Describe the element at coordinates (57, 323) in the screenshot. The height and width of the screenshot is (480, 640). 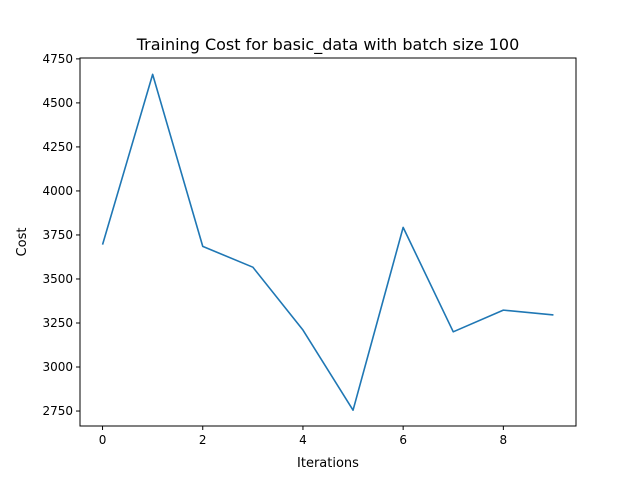
I see `y-tick-label: 3250` at that location.